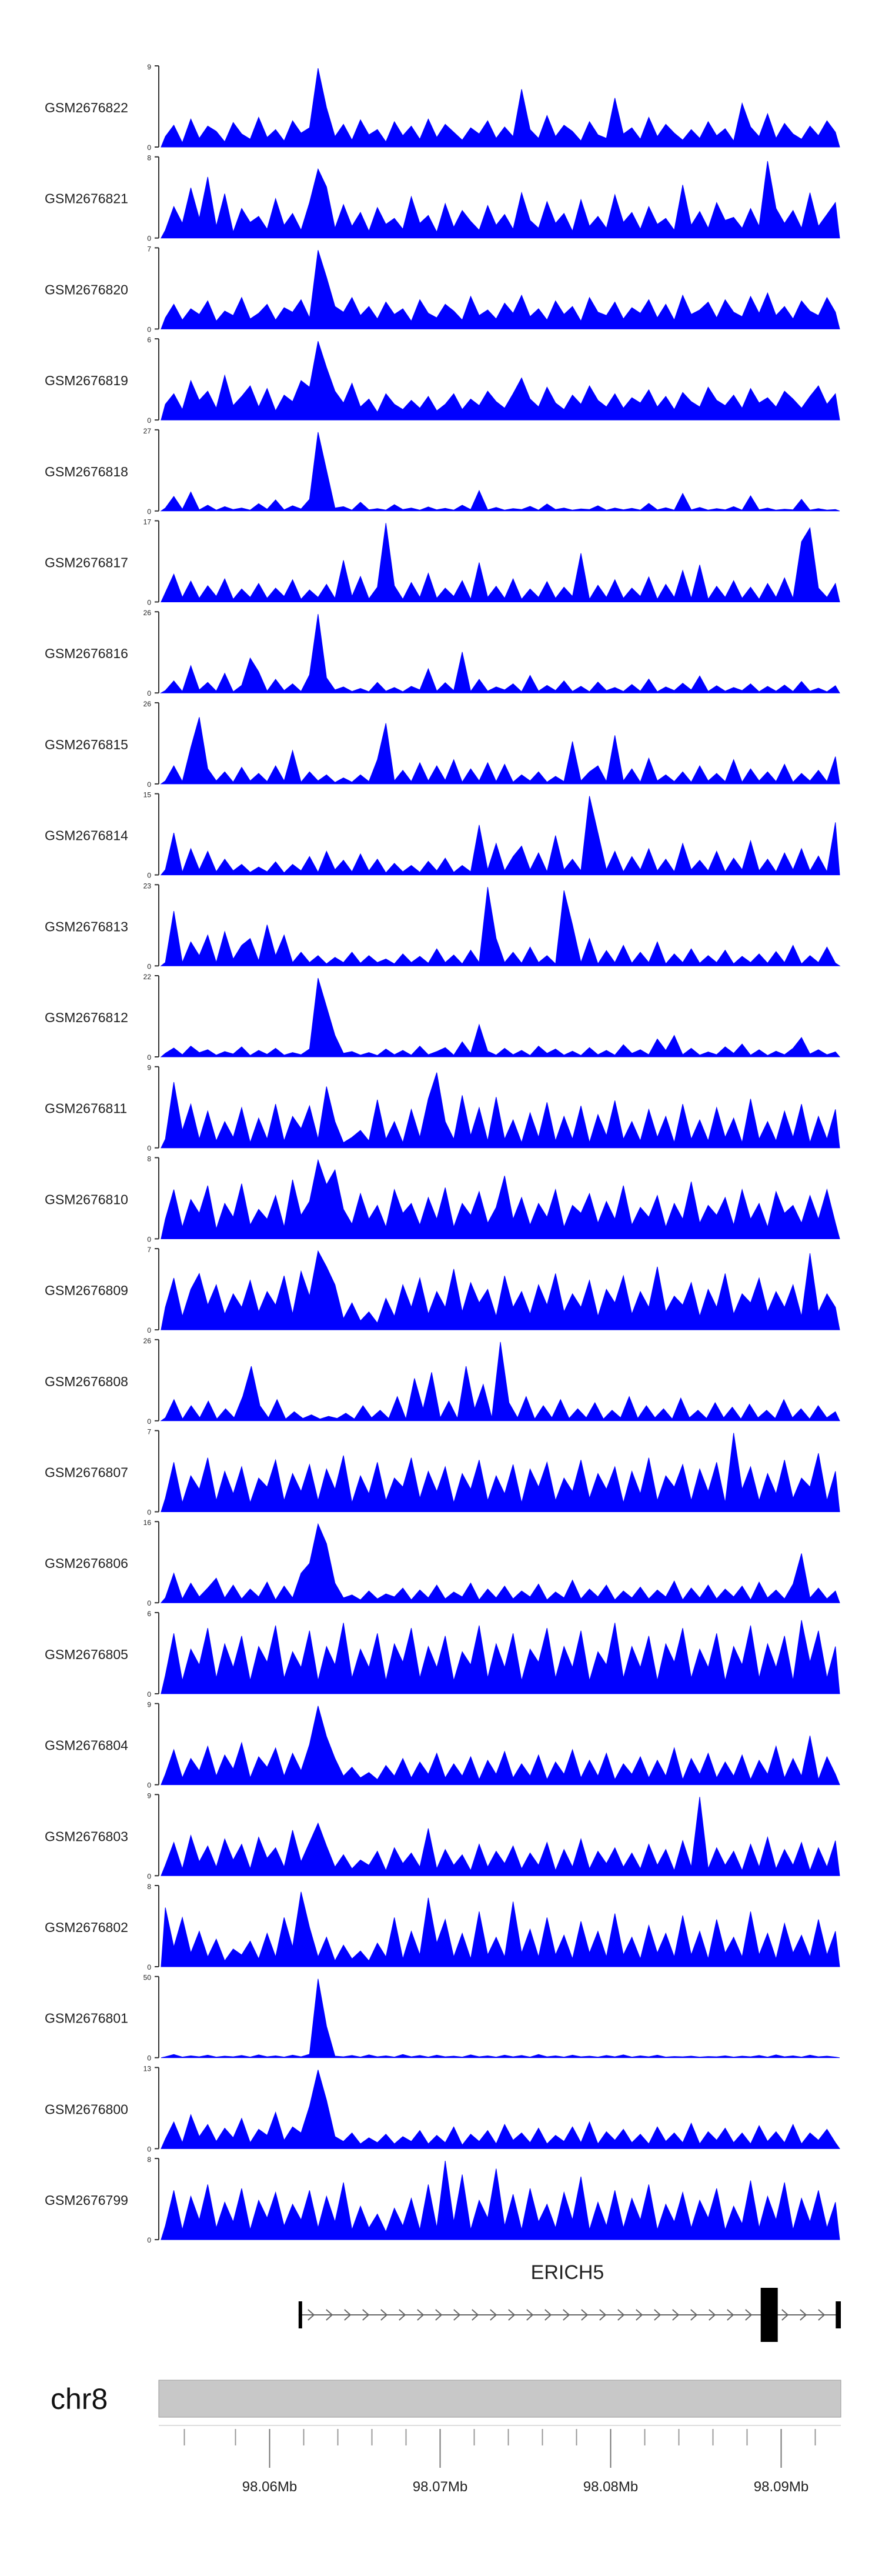 The width and height of the screenshot is (882, 2576). What do you see at coordinates (269, 2487) in the screenshot?
I see `axis-tick-label: 98.06Mb` at bounding box center [269, 2487].